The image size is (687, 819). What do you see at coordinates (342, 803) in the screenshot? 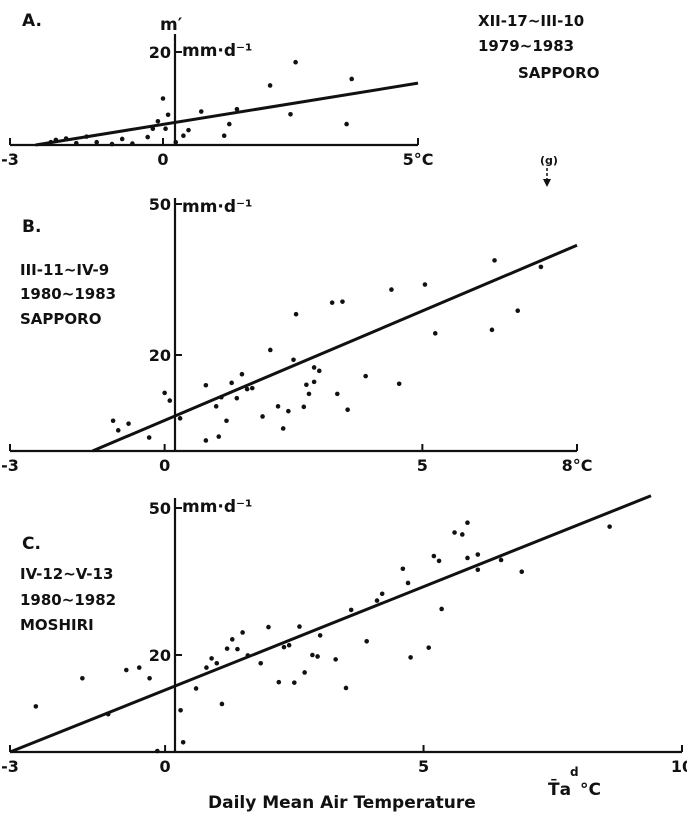
I see `x-axis-title: Daily Mean Air Temperature` at bounding box center [342, 803].